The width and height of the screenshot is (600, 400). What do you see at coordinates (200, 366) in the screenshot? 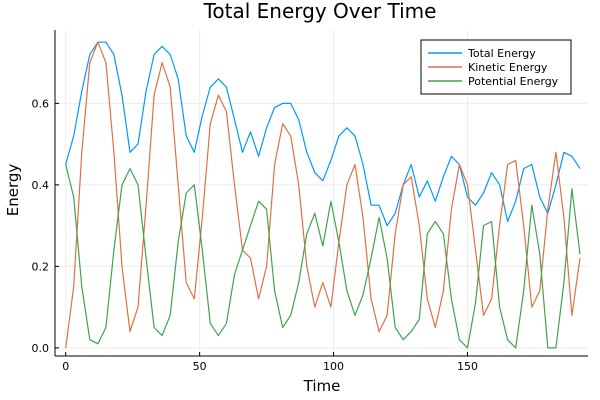
I see `x-tick-label: 50` at bounding box center [200, 366].